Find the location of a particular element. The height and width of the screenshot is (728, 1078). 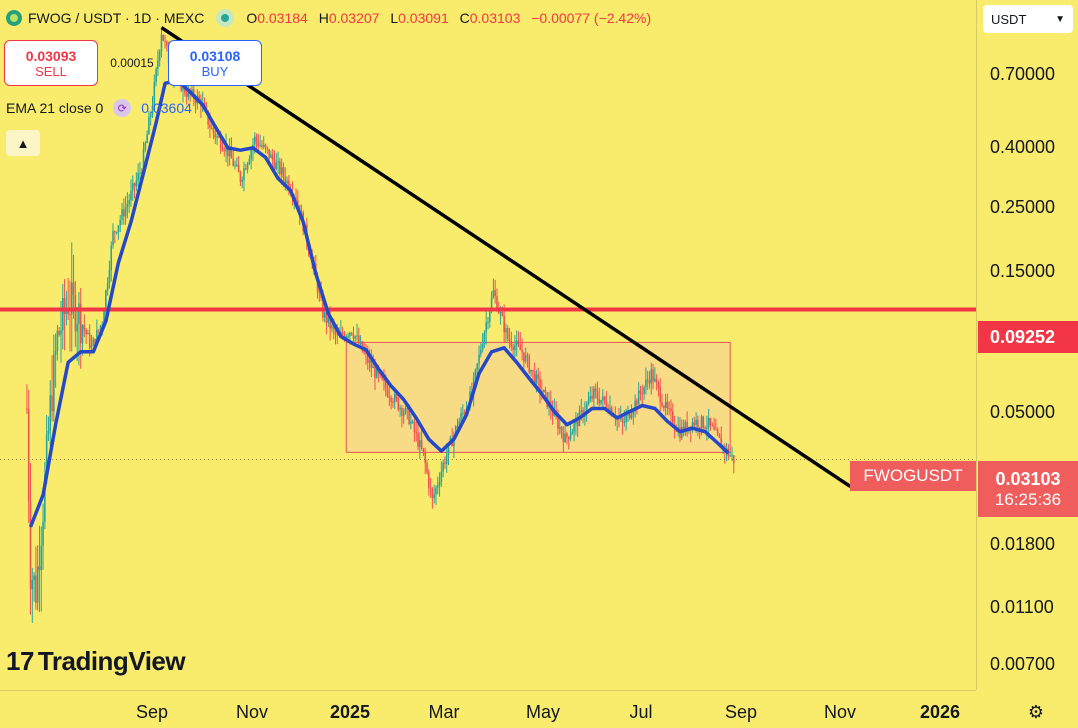

horizontal-level-tag: 0.09252 is located at coordinates (1028, 337).